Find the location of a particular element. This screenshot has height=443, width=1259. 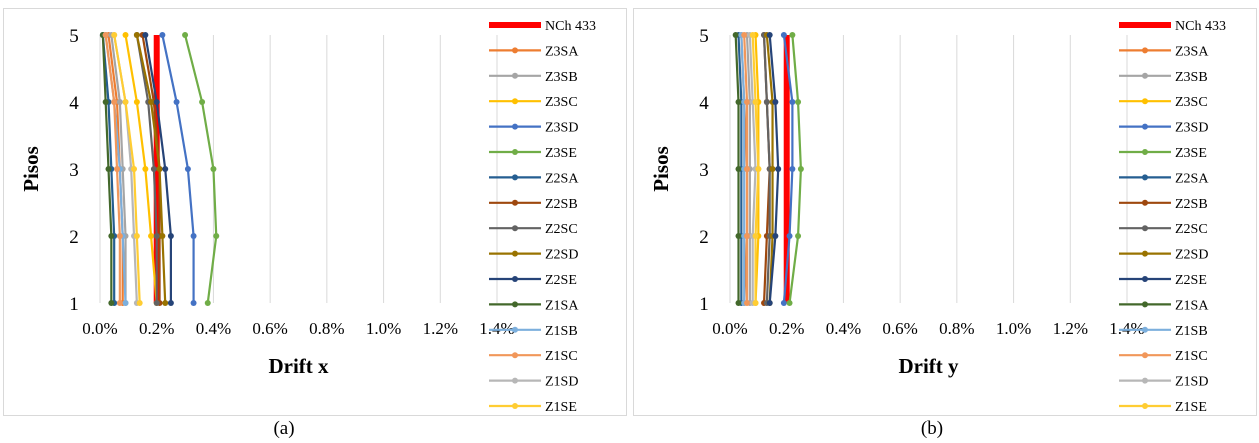

y-tick-label: 2 is located at coordinates (704, 237).